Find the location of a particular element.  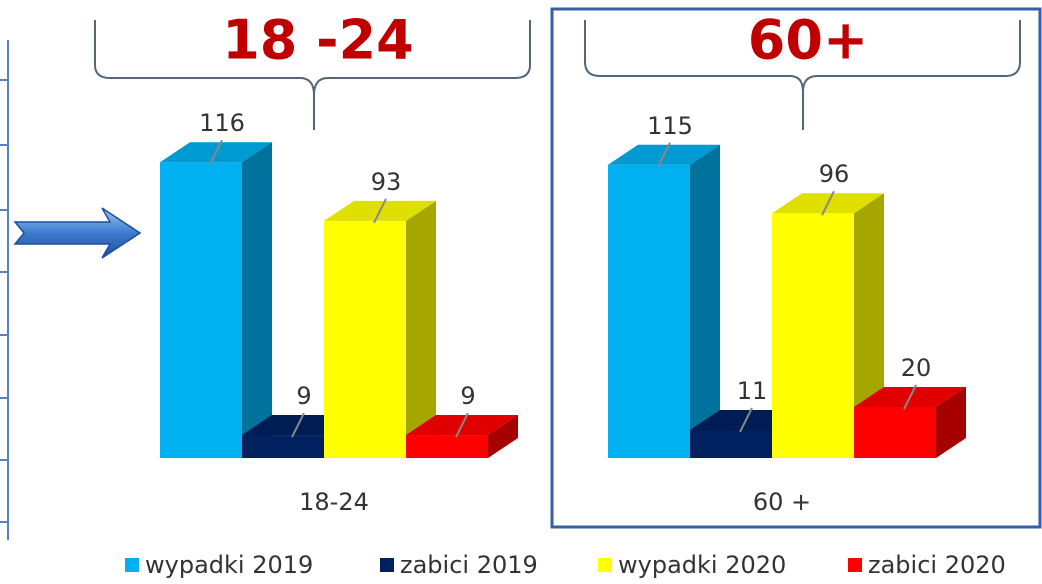

value-label: 96 is located at coordinates (834, 174).